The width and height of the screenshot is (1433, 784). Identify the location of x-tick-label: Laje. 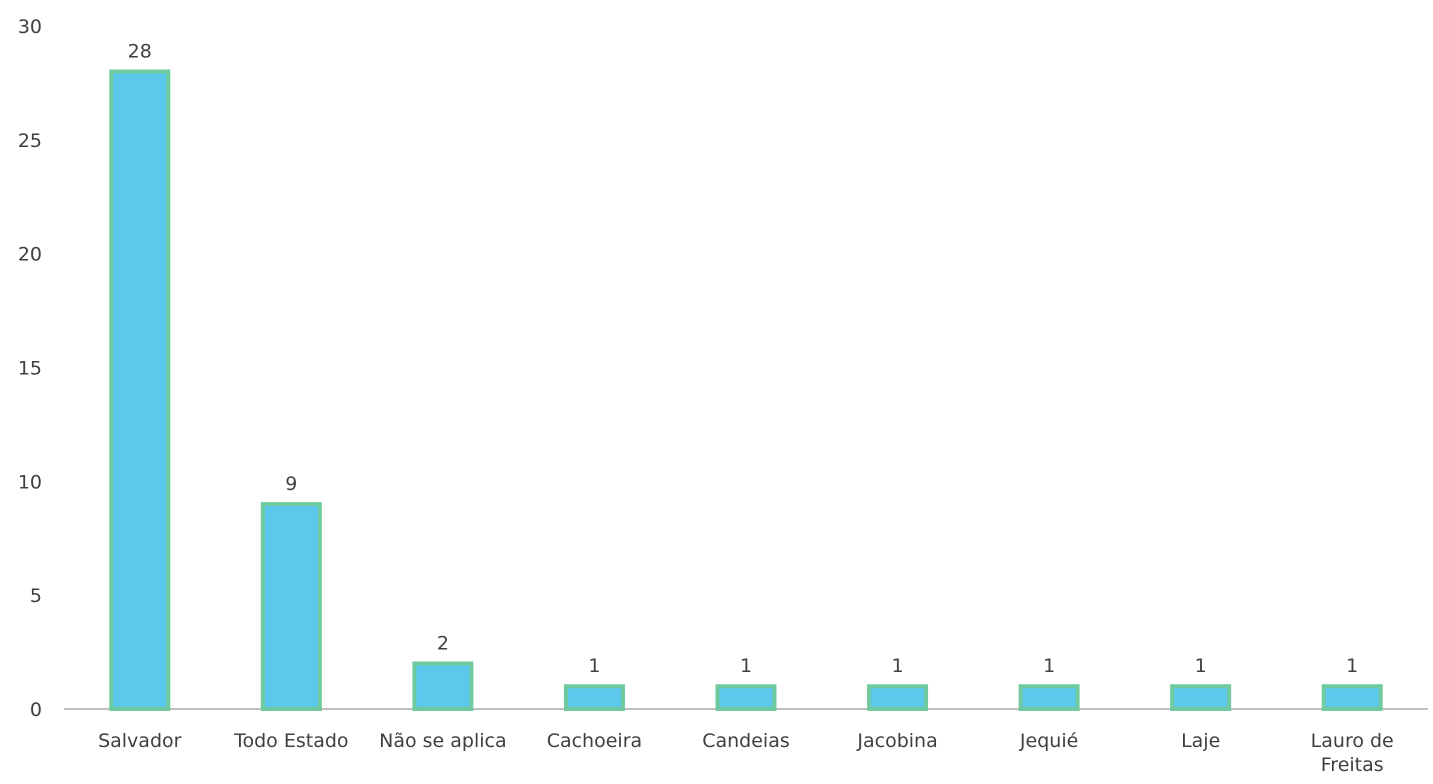
(1200, 741).